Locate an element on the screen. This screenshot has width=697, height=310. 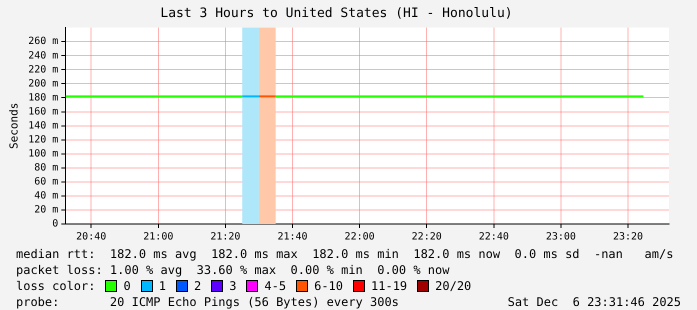
legend-title: loss color: is located at coordinates (56, 286).